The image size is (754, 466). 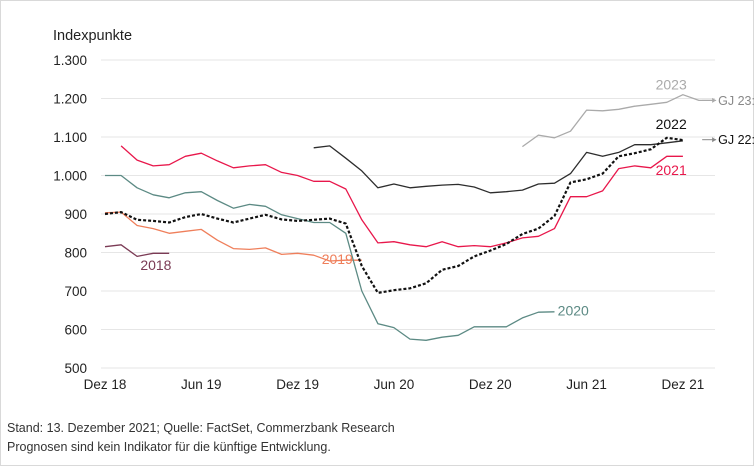 What do you see at coordinates (671, 170) in the screenshot?
I see `series-label: 2021` at bounding box center [671, 170].